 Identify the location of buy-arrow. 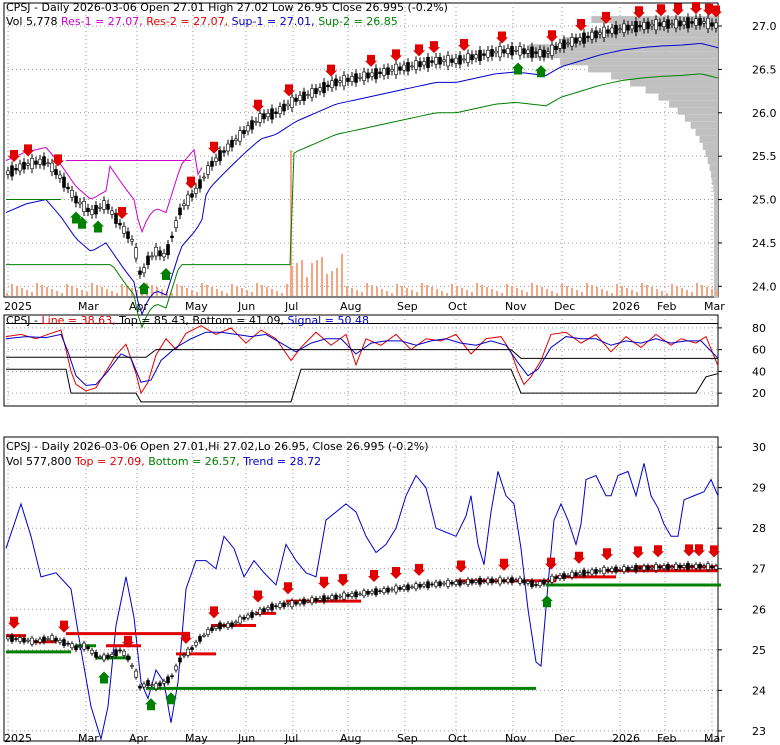
(104, 677).